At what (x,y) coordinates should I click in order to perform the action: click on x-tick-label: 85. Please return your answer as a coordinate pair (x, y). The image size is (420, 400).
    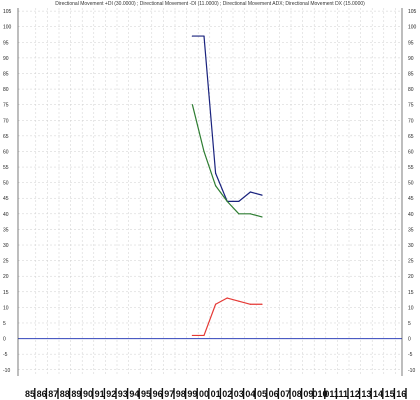
    Looking at the image, I should click on (30, 394).